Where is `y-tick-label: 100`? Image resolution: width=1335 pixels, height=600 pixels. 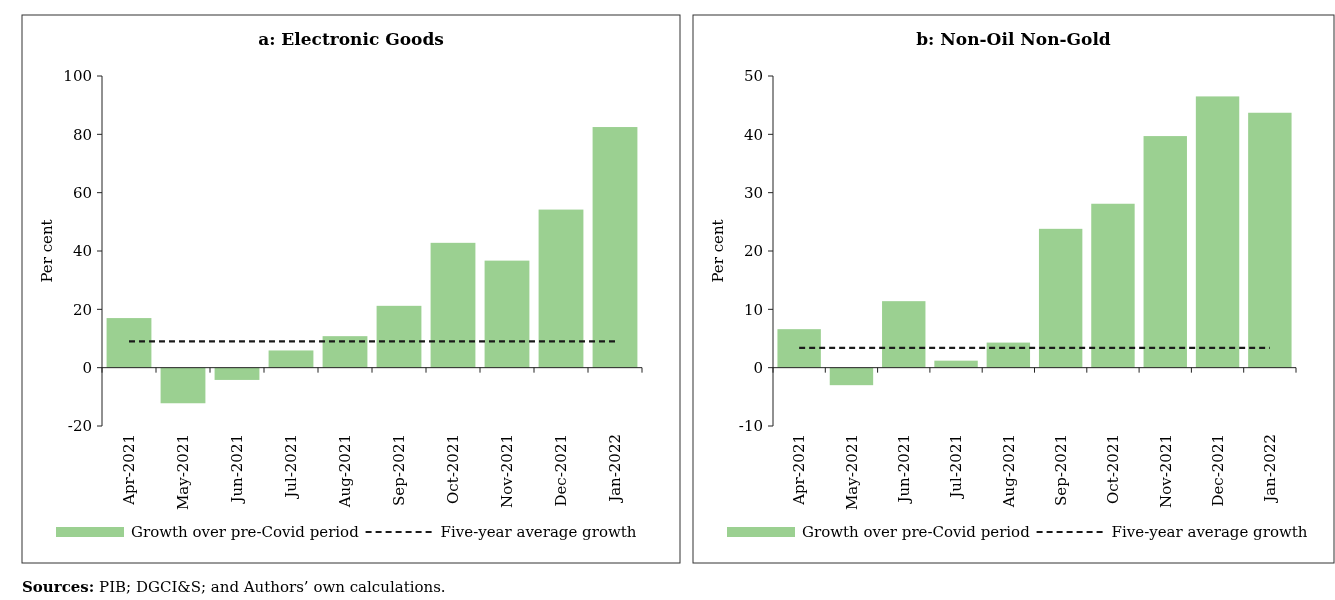
y-tick-label: 100 is located at coordinates (77, 76).